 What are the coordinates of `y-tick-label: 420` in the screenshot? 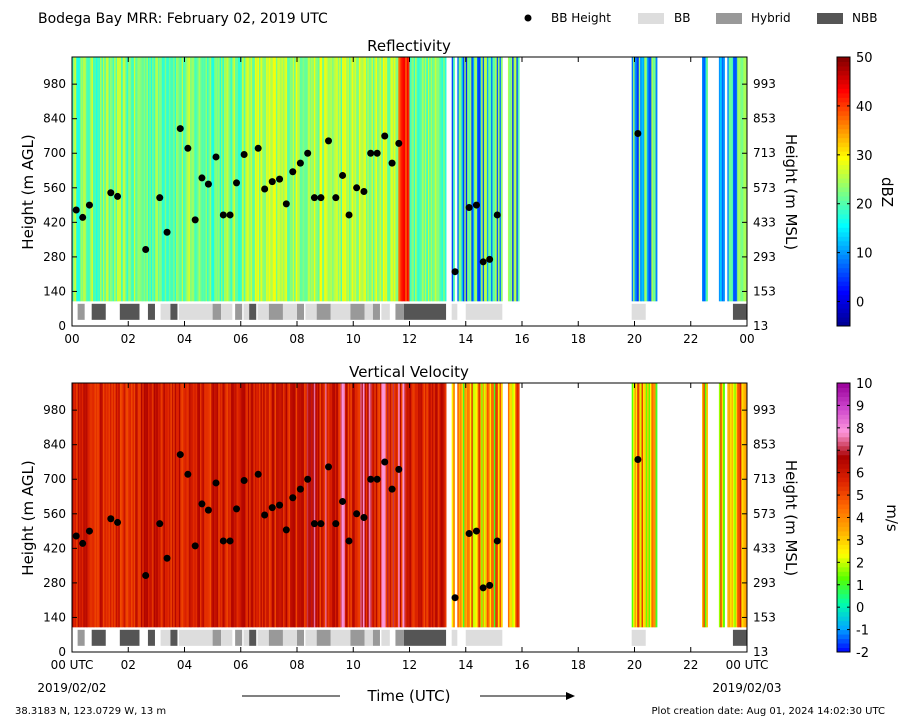 It's located at (54, 222).